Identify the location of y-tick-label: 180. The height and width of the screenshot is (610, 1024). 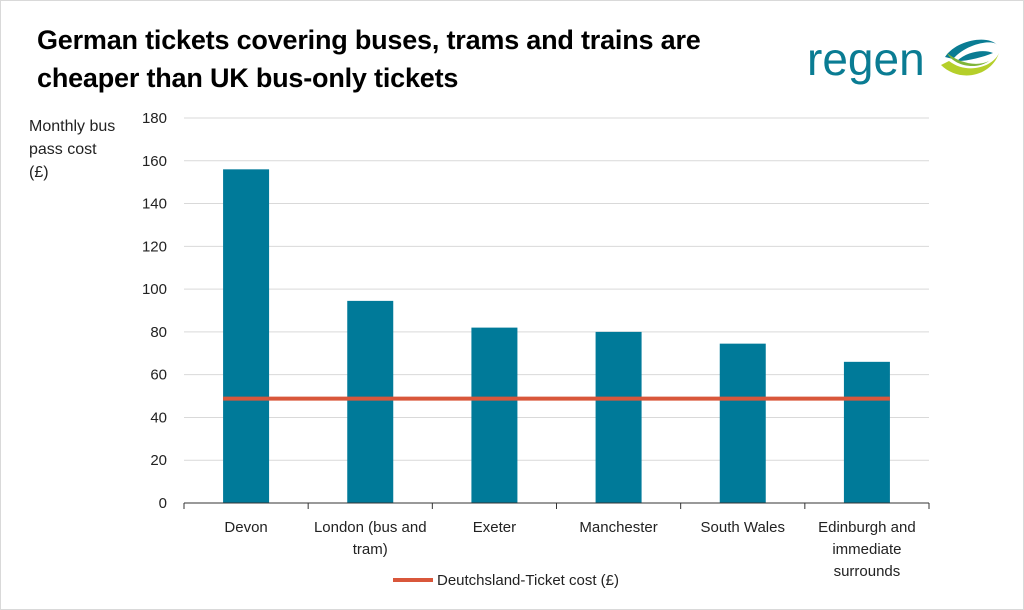
(154, 118).